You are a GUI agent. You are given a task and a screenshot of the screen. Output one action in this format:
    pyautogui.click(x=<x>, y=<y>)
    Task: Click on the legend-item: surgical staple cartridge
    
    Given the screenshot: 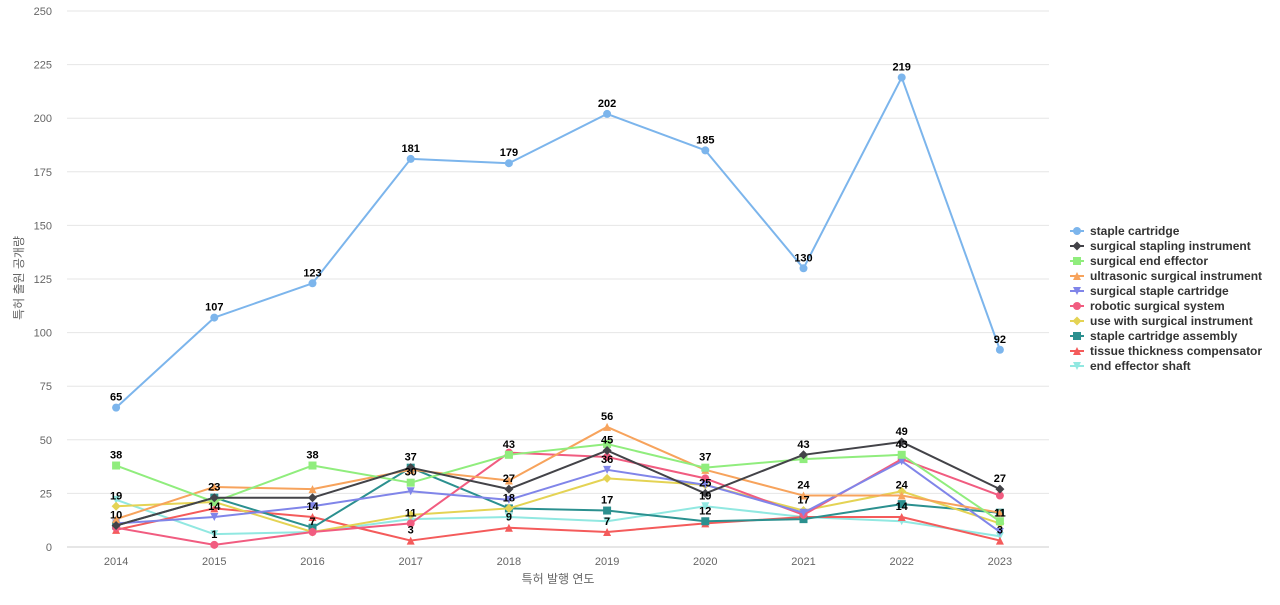 What is the action you would take?
    pyautogui.click(x=1149, y=291)
    